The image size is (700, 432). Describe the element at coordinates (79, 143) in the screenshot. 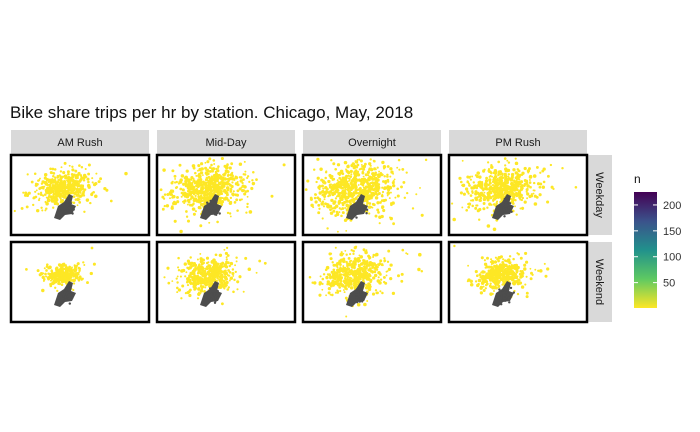

I see `facet-column-label: AM Rush` at that location.